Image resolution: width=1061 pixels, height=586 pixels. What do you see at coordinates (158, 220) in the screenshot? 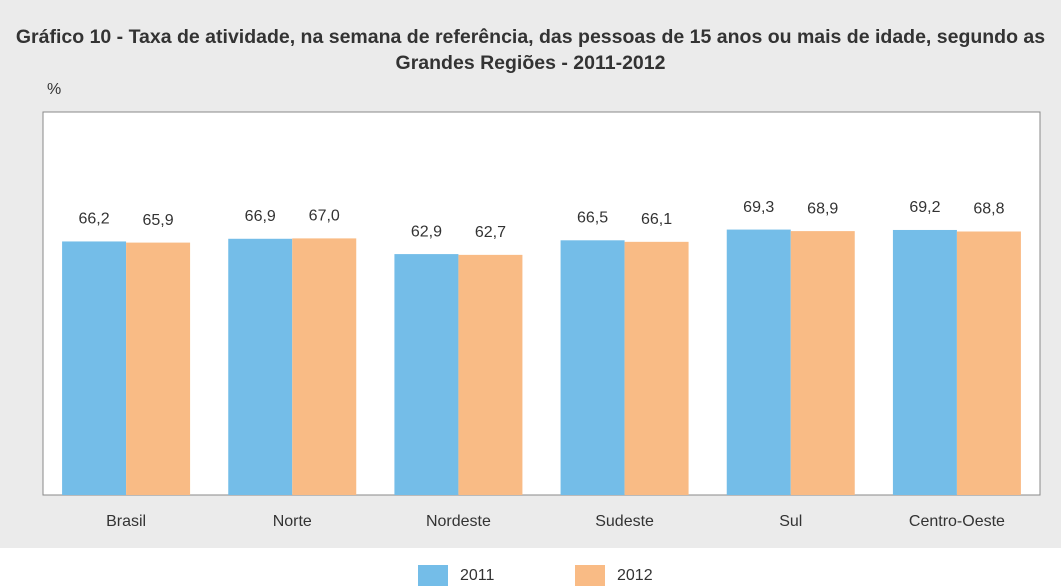
I see `value-label: 65,9` at bounding box center [158, 220].